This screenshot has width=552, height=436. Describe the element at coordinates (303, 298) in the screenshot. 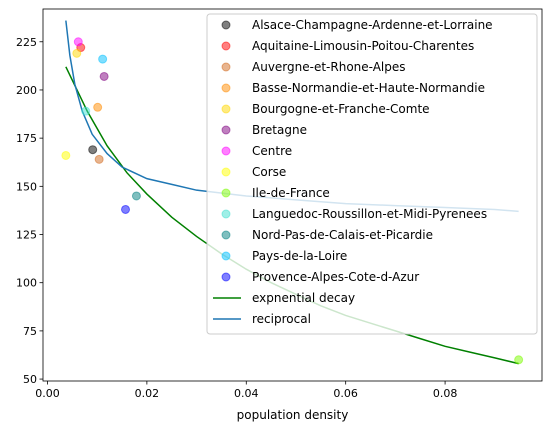

I see `legend-label: expnential decay` at that location.